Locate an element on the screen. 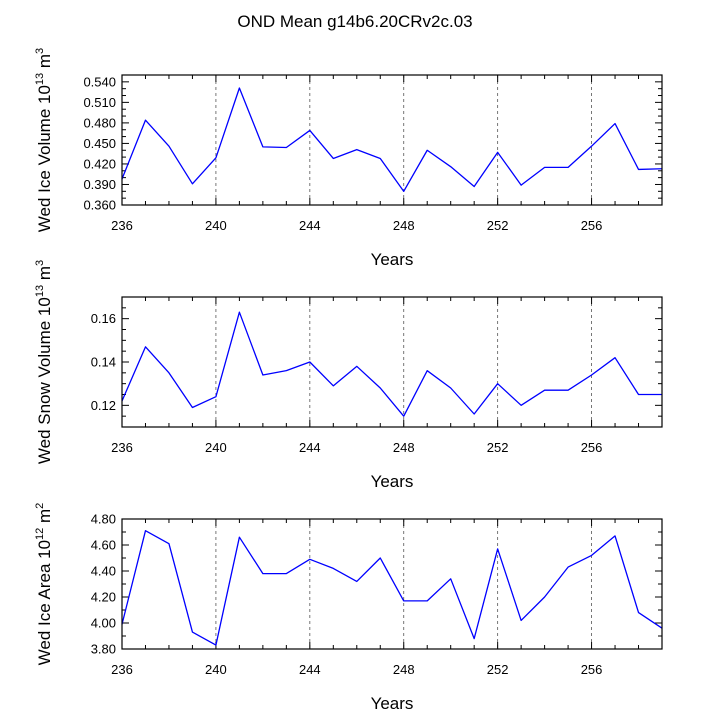 Image resolution: width=710 pixels, height=710 pixels. y-axis-title-text: Wed Ice Volume 10 is located at coordinates (44, 158).